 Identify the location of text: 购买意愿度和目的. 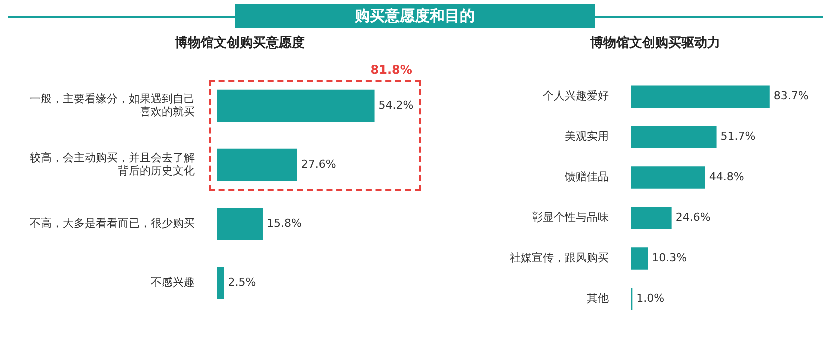
(415, 16).